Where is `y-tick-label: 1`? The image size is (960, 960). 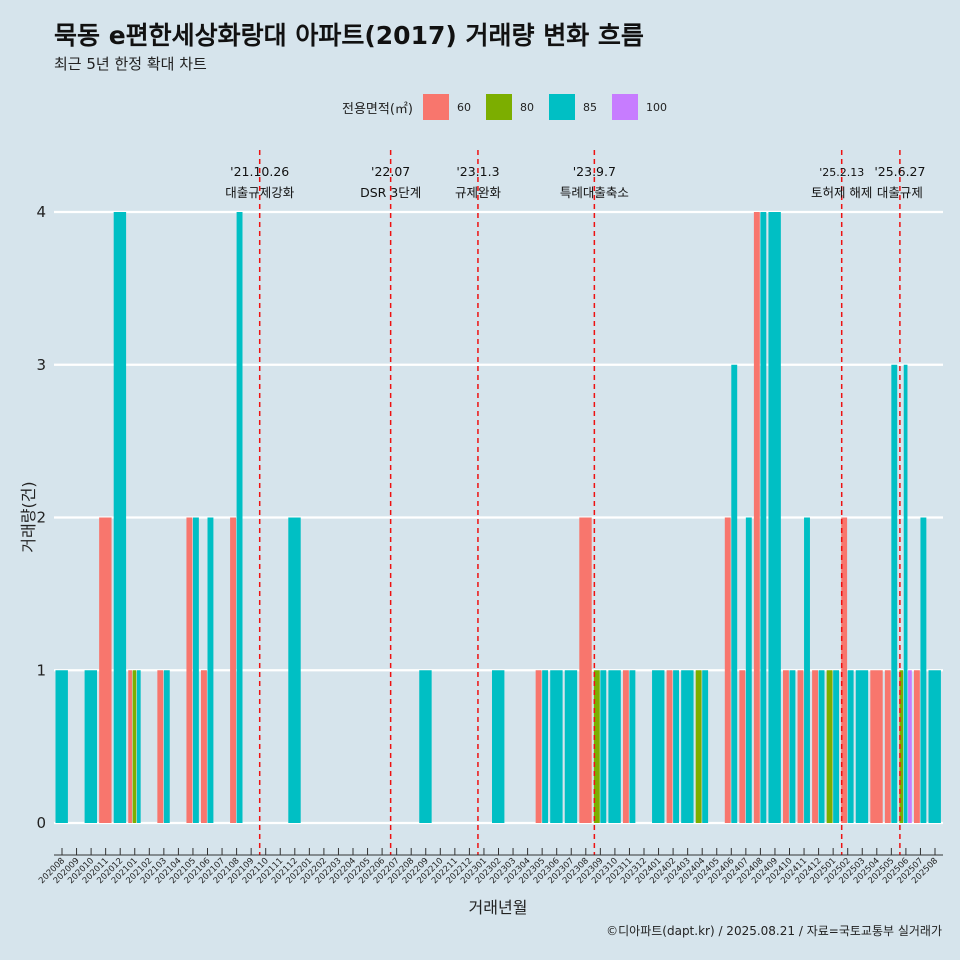 y-tick-label: 1 is located at coordinates (41, 670).